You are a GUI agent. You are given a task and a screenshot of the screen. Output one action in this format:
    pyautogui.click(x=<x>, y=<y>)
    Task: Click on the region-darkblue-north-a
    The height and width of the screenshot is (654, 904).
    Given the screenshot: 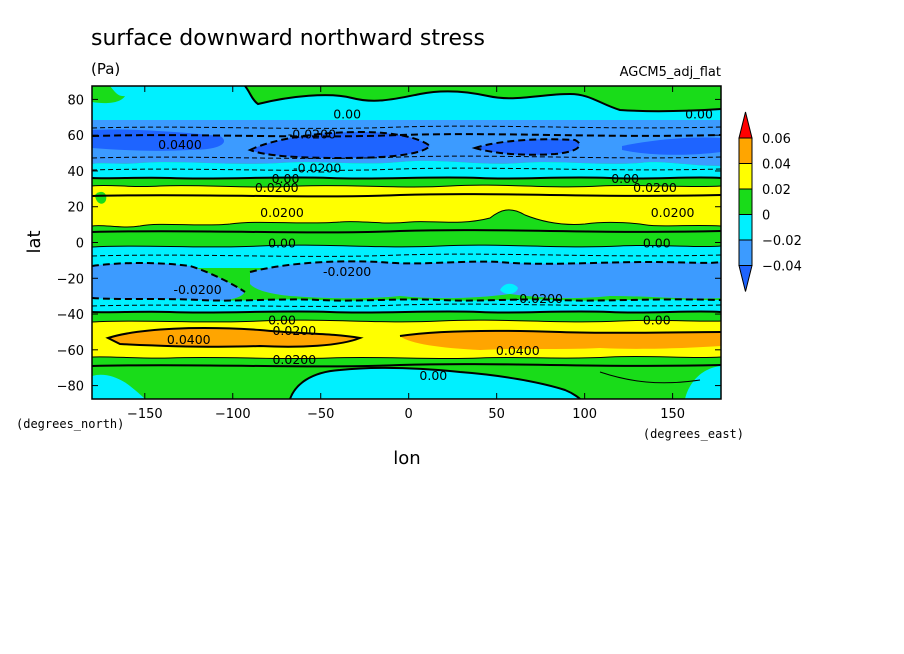 What is the action you would take?
    pyautogui.click(x=158, y=140)
    